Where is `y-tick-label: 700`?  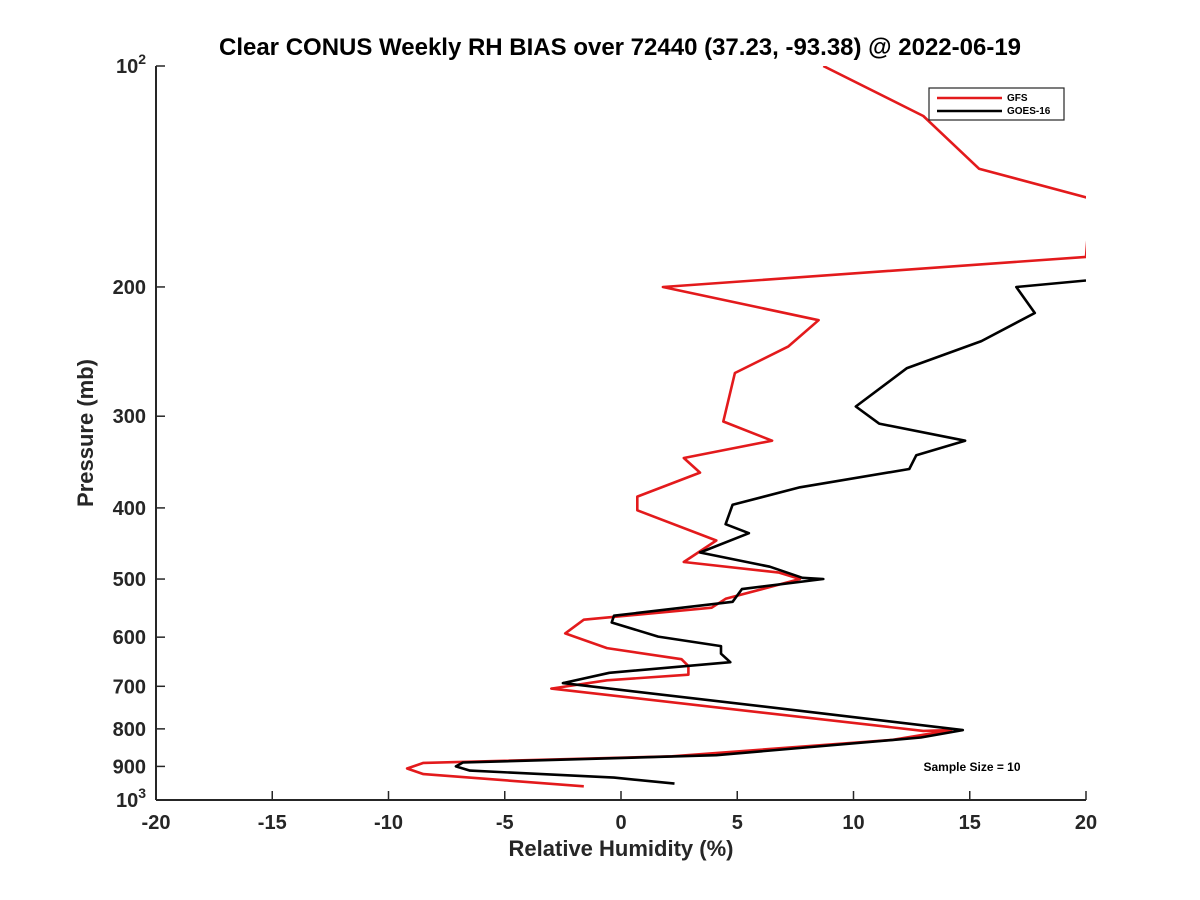
y-tick-label: 700 is located at coordinates (129, 687).